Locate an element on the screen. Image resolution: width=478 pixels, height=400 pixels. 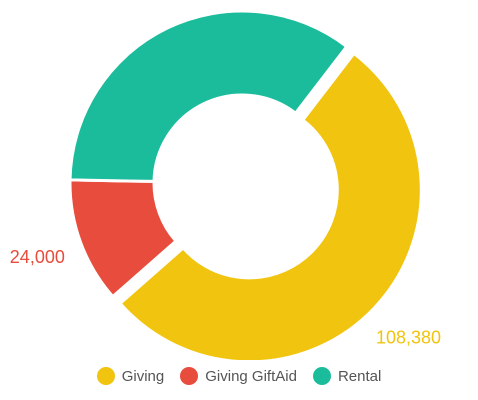
legend-item-giving-giftaid: Giving GiftAid is located at coordinates (238, 376).